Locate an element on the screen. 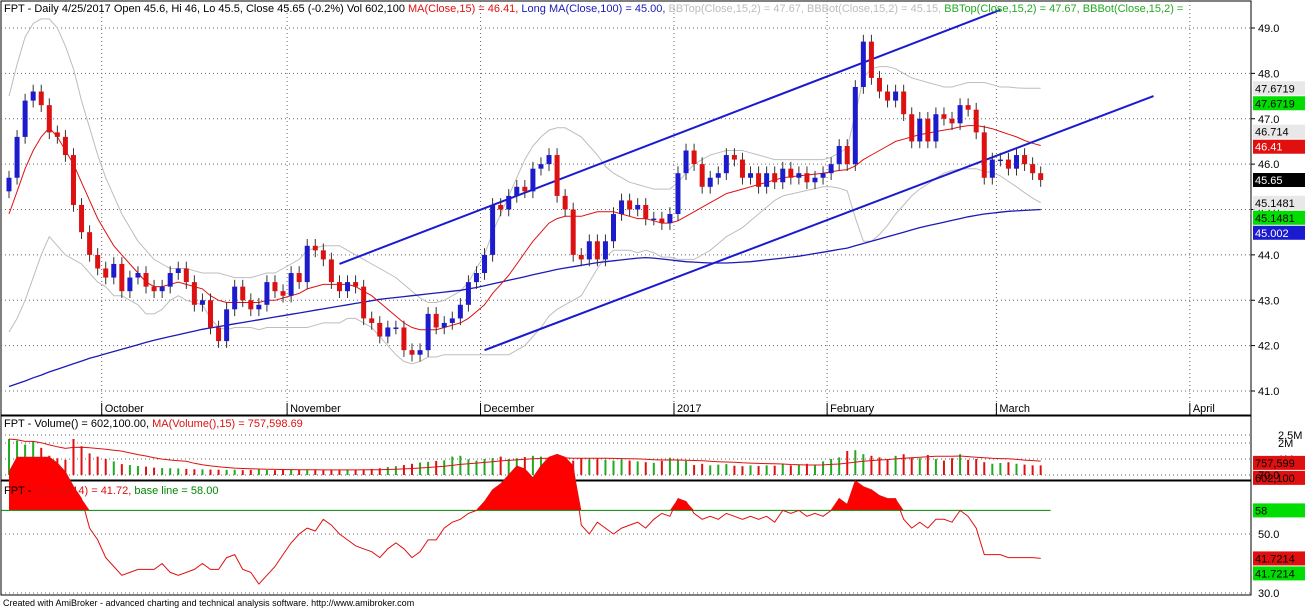  rsi-value-box: 58 is located at coordinates (1261, 511).